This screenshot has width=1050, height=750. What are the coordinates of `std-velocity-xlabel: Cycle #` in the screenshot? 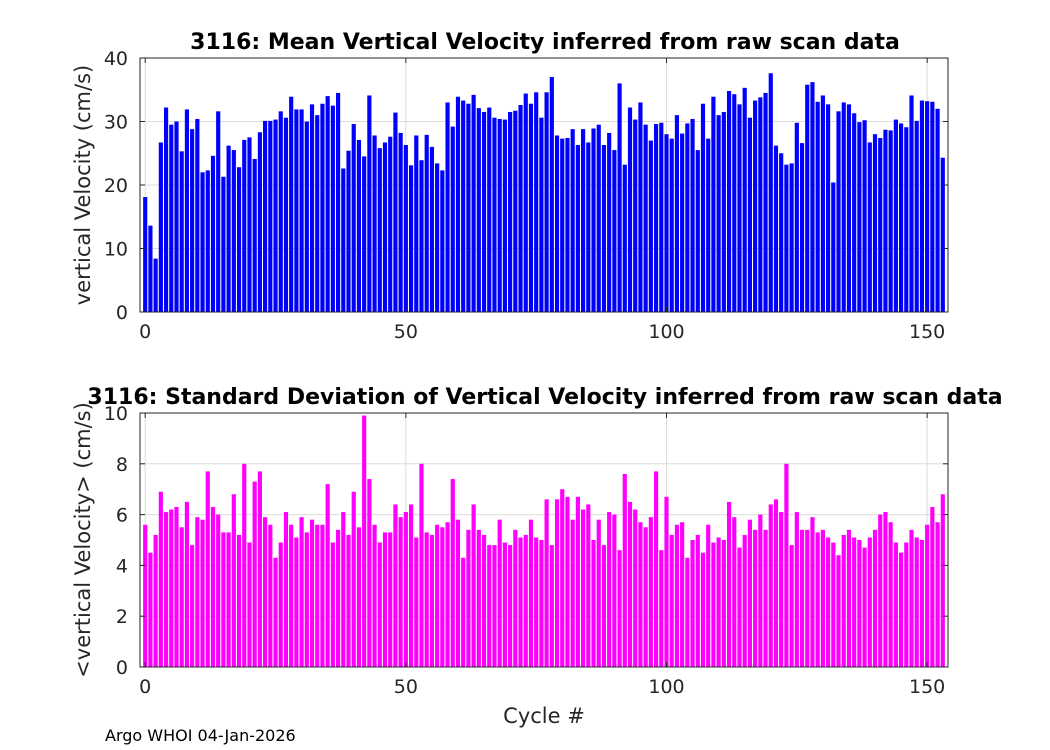 It's located at (544, 716).